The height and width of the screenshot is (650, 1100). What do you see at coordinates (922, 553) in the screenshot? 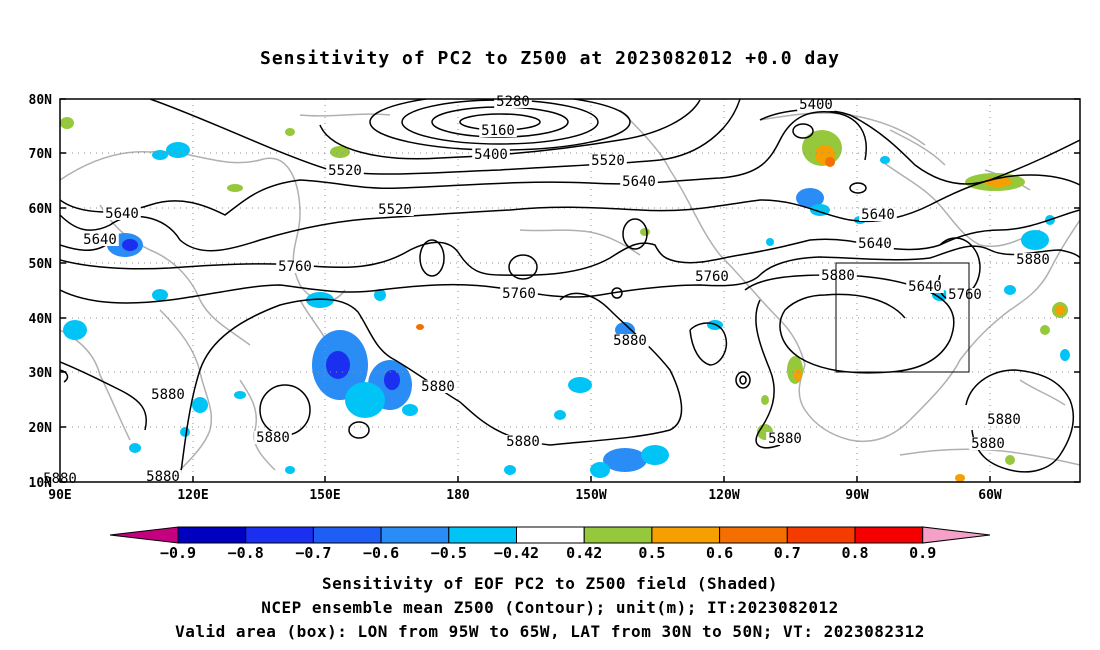
I see `colorbar-label: 0.9` at bounding box center [922, 553].